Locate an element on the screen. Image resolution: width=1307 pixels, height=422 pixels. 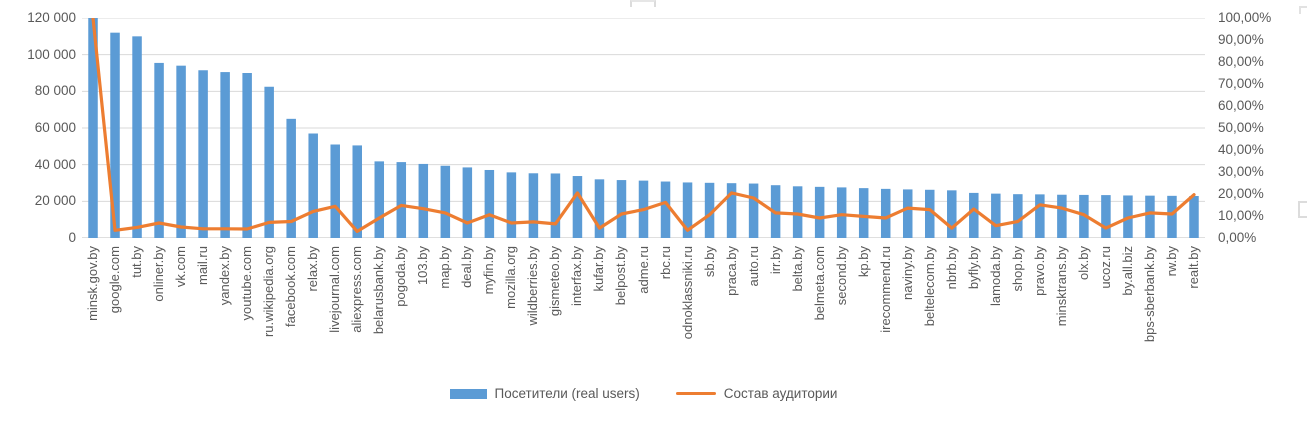
category-label: onliner.by is located at coordinates (159, 274).